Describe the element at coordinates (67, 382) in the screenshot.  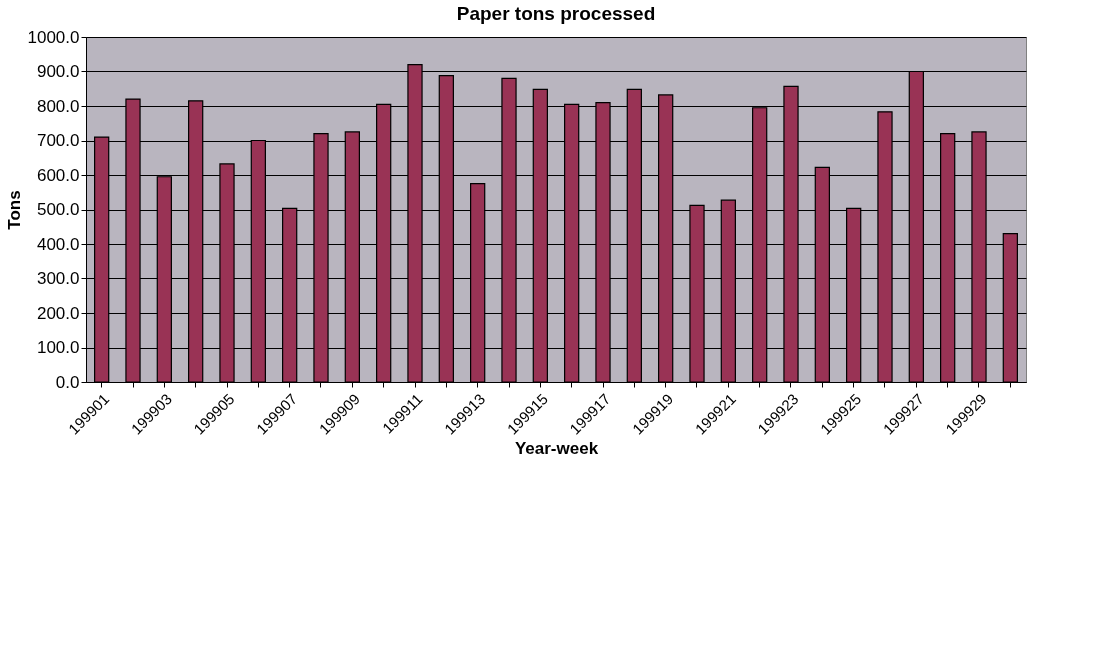
I see `y-tick-label: 0.0` at that location.